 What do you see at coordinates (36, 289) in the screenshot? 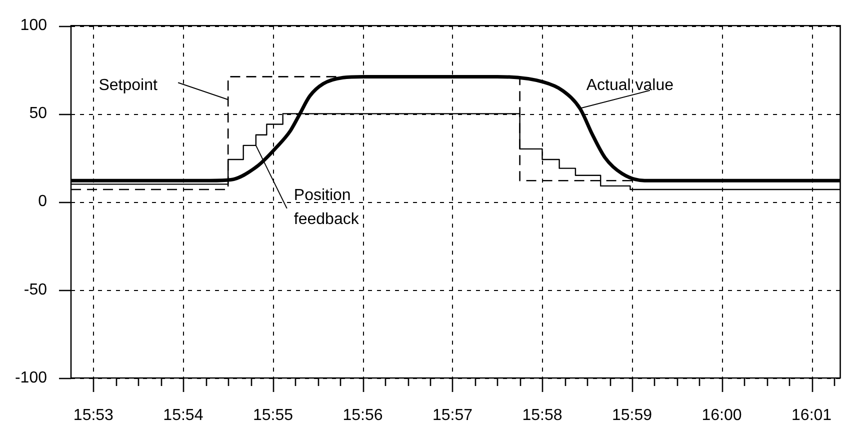
I see `y-tick-label: -50` at bounding box center [36, 289].